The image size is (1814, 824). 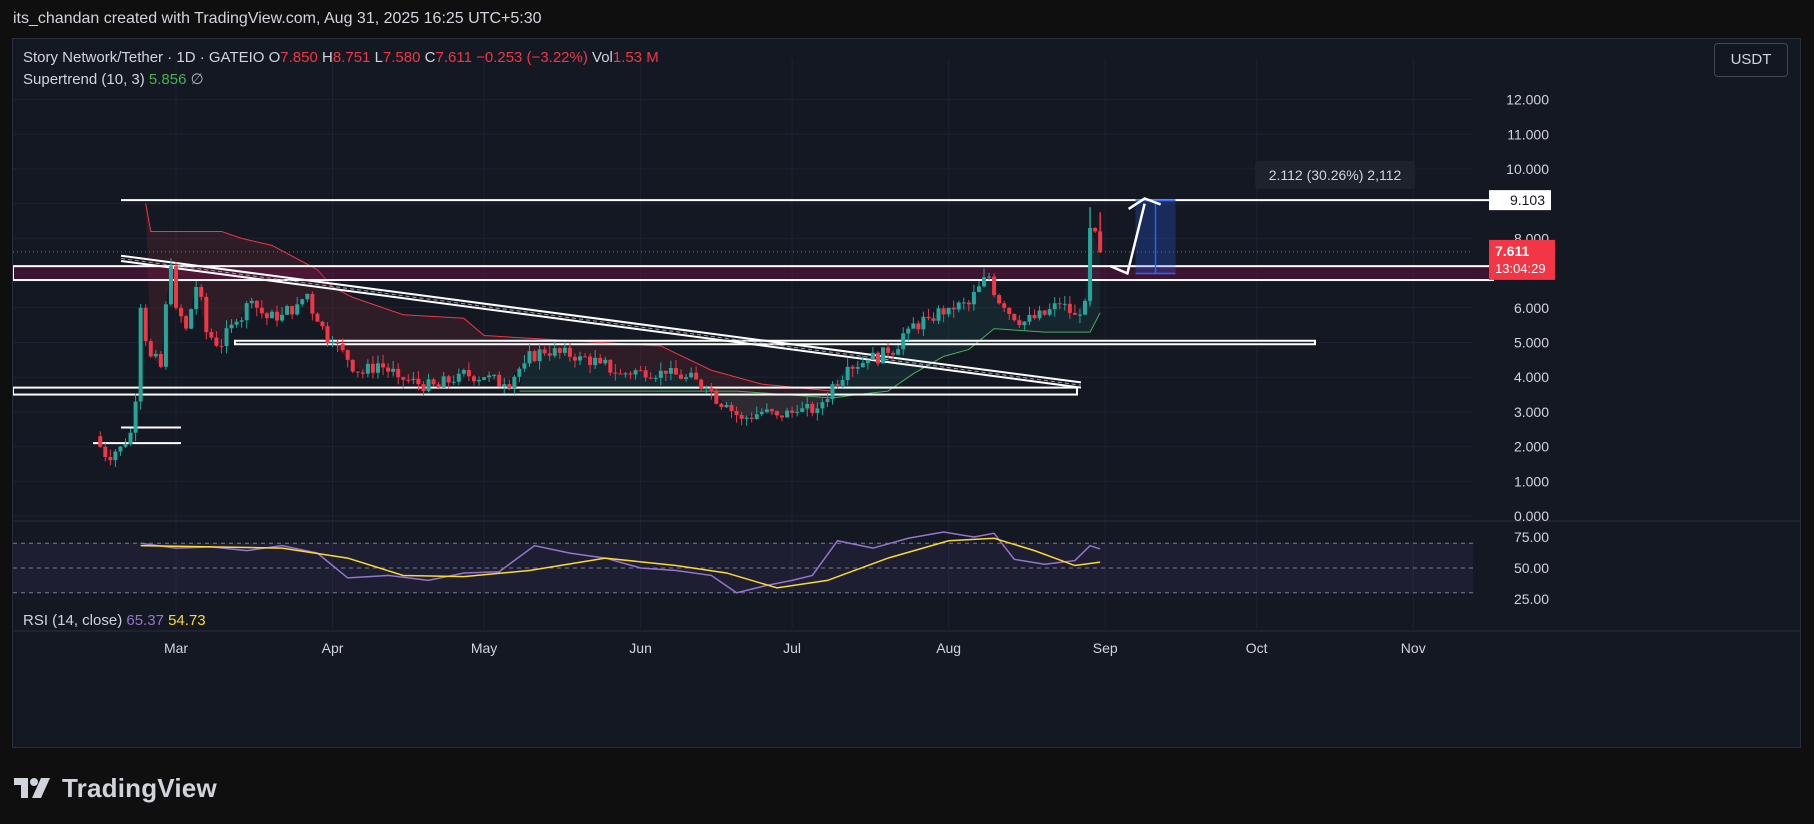 What do you see at coordinates (1144, 203) in the screenshot?
I see `projection-arrow-head` at bounding box center [1144, 203].